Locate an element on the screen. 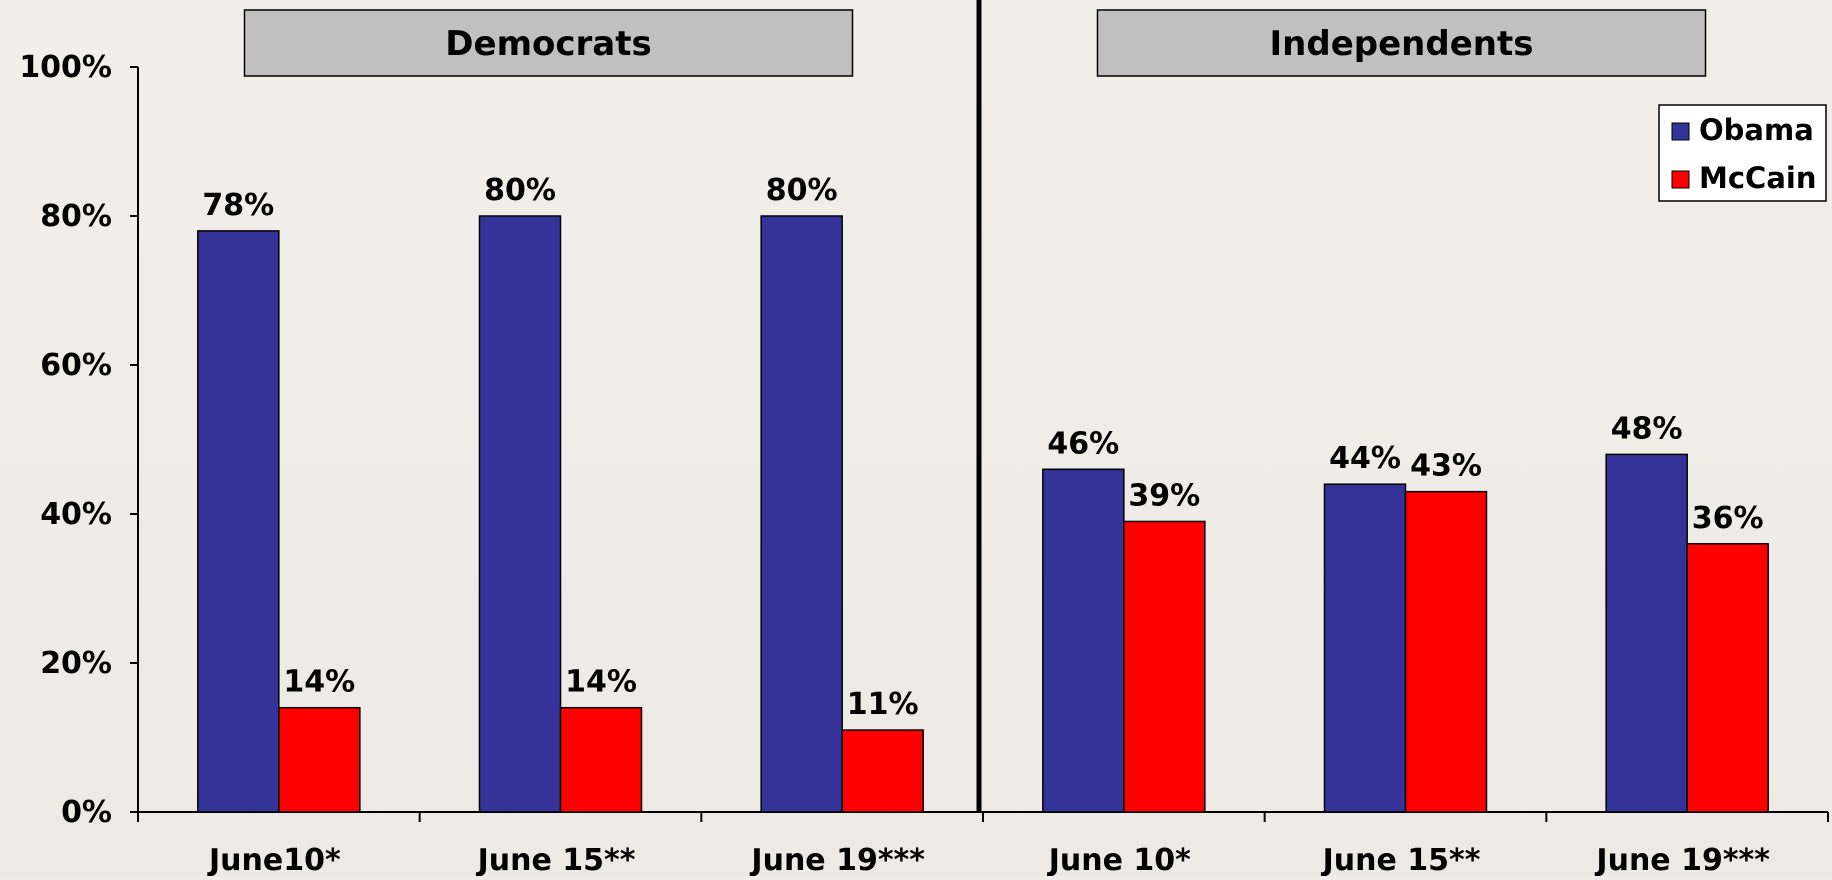  legend-label: McCain is located at coordinates (1758, 178).